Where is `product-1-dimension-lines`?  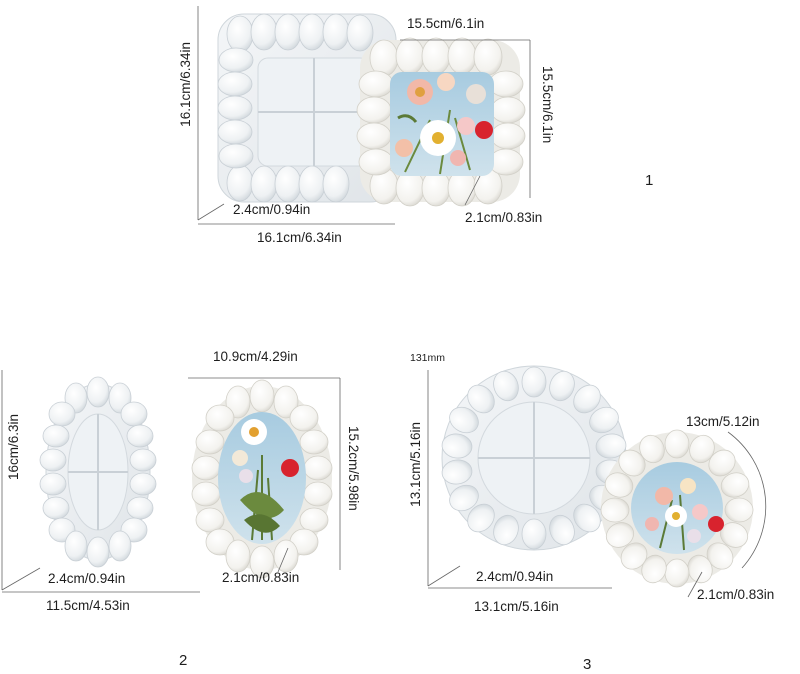
product-1-dimension-lines is located at coordinates (364, 115).